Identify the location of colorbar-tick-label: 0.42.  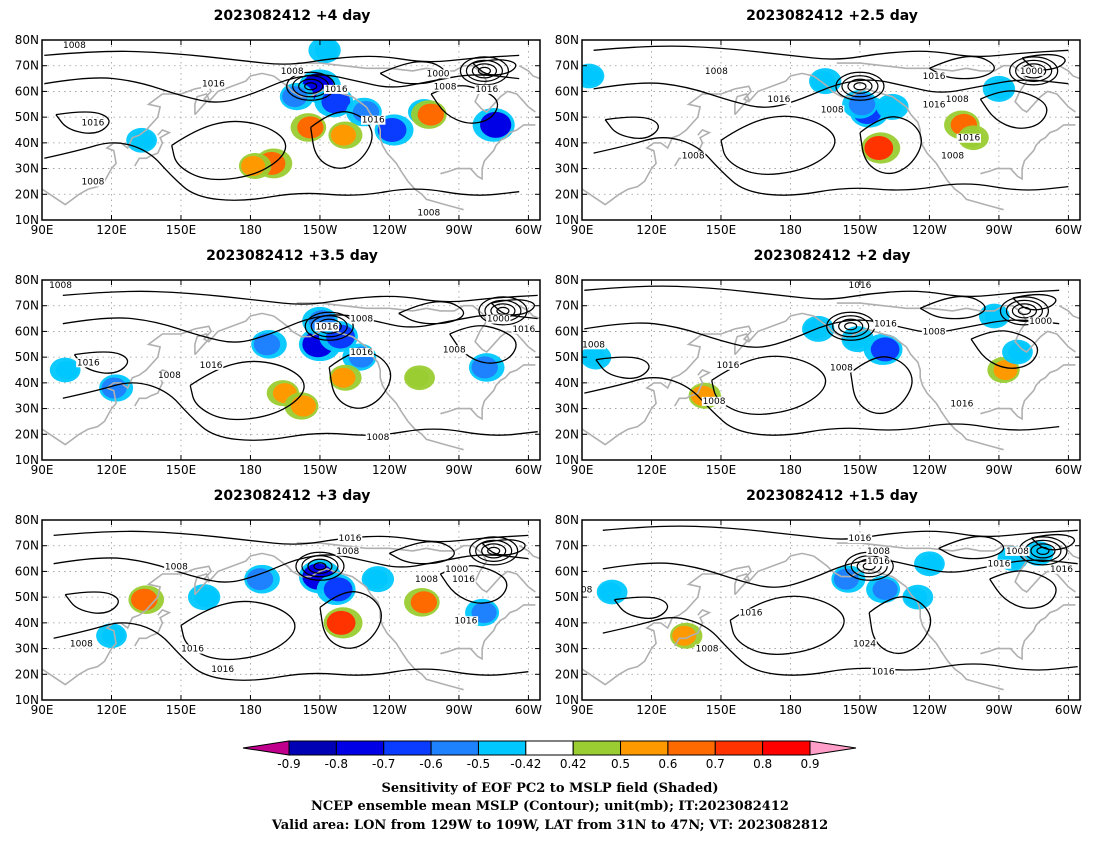
(573, 764).